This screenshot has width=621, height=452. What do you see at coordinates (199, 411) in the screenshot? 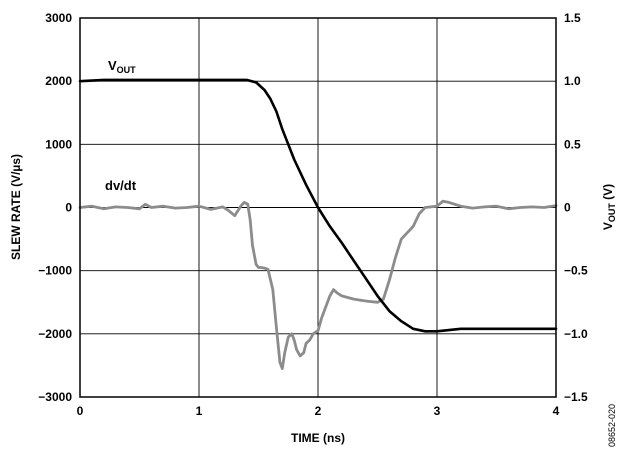
I see `x-tick-label: 1` at bounding box center [199, 411].